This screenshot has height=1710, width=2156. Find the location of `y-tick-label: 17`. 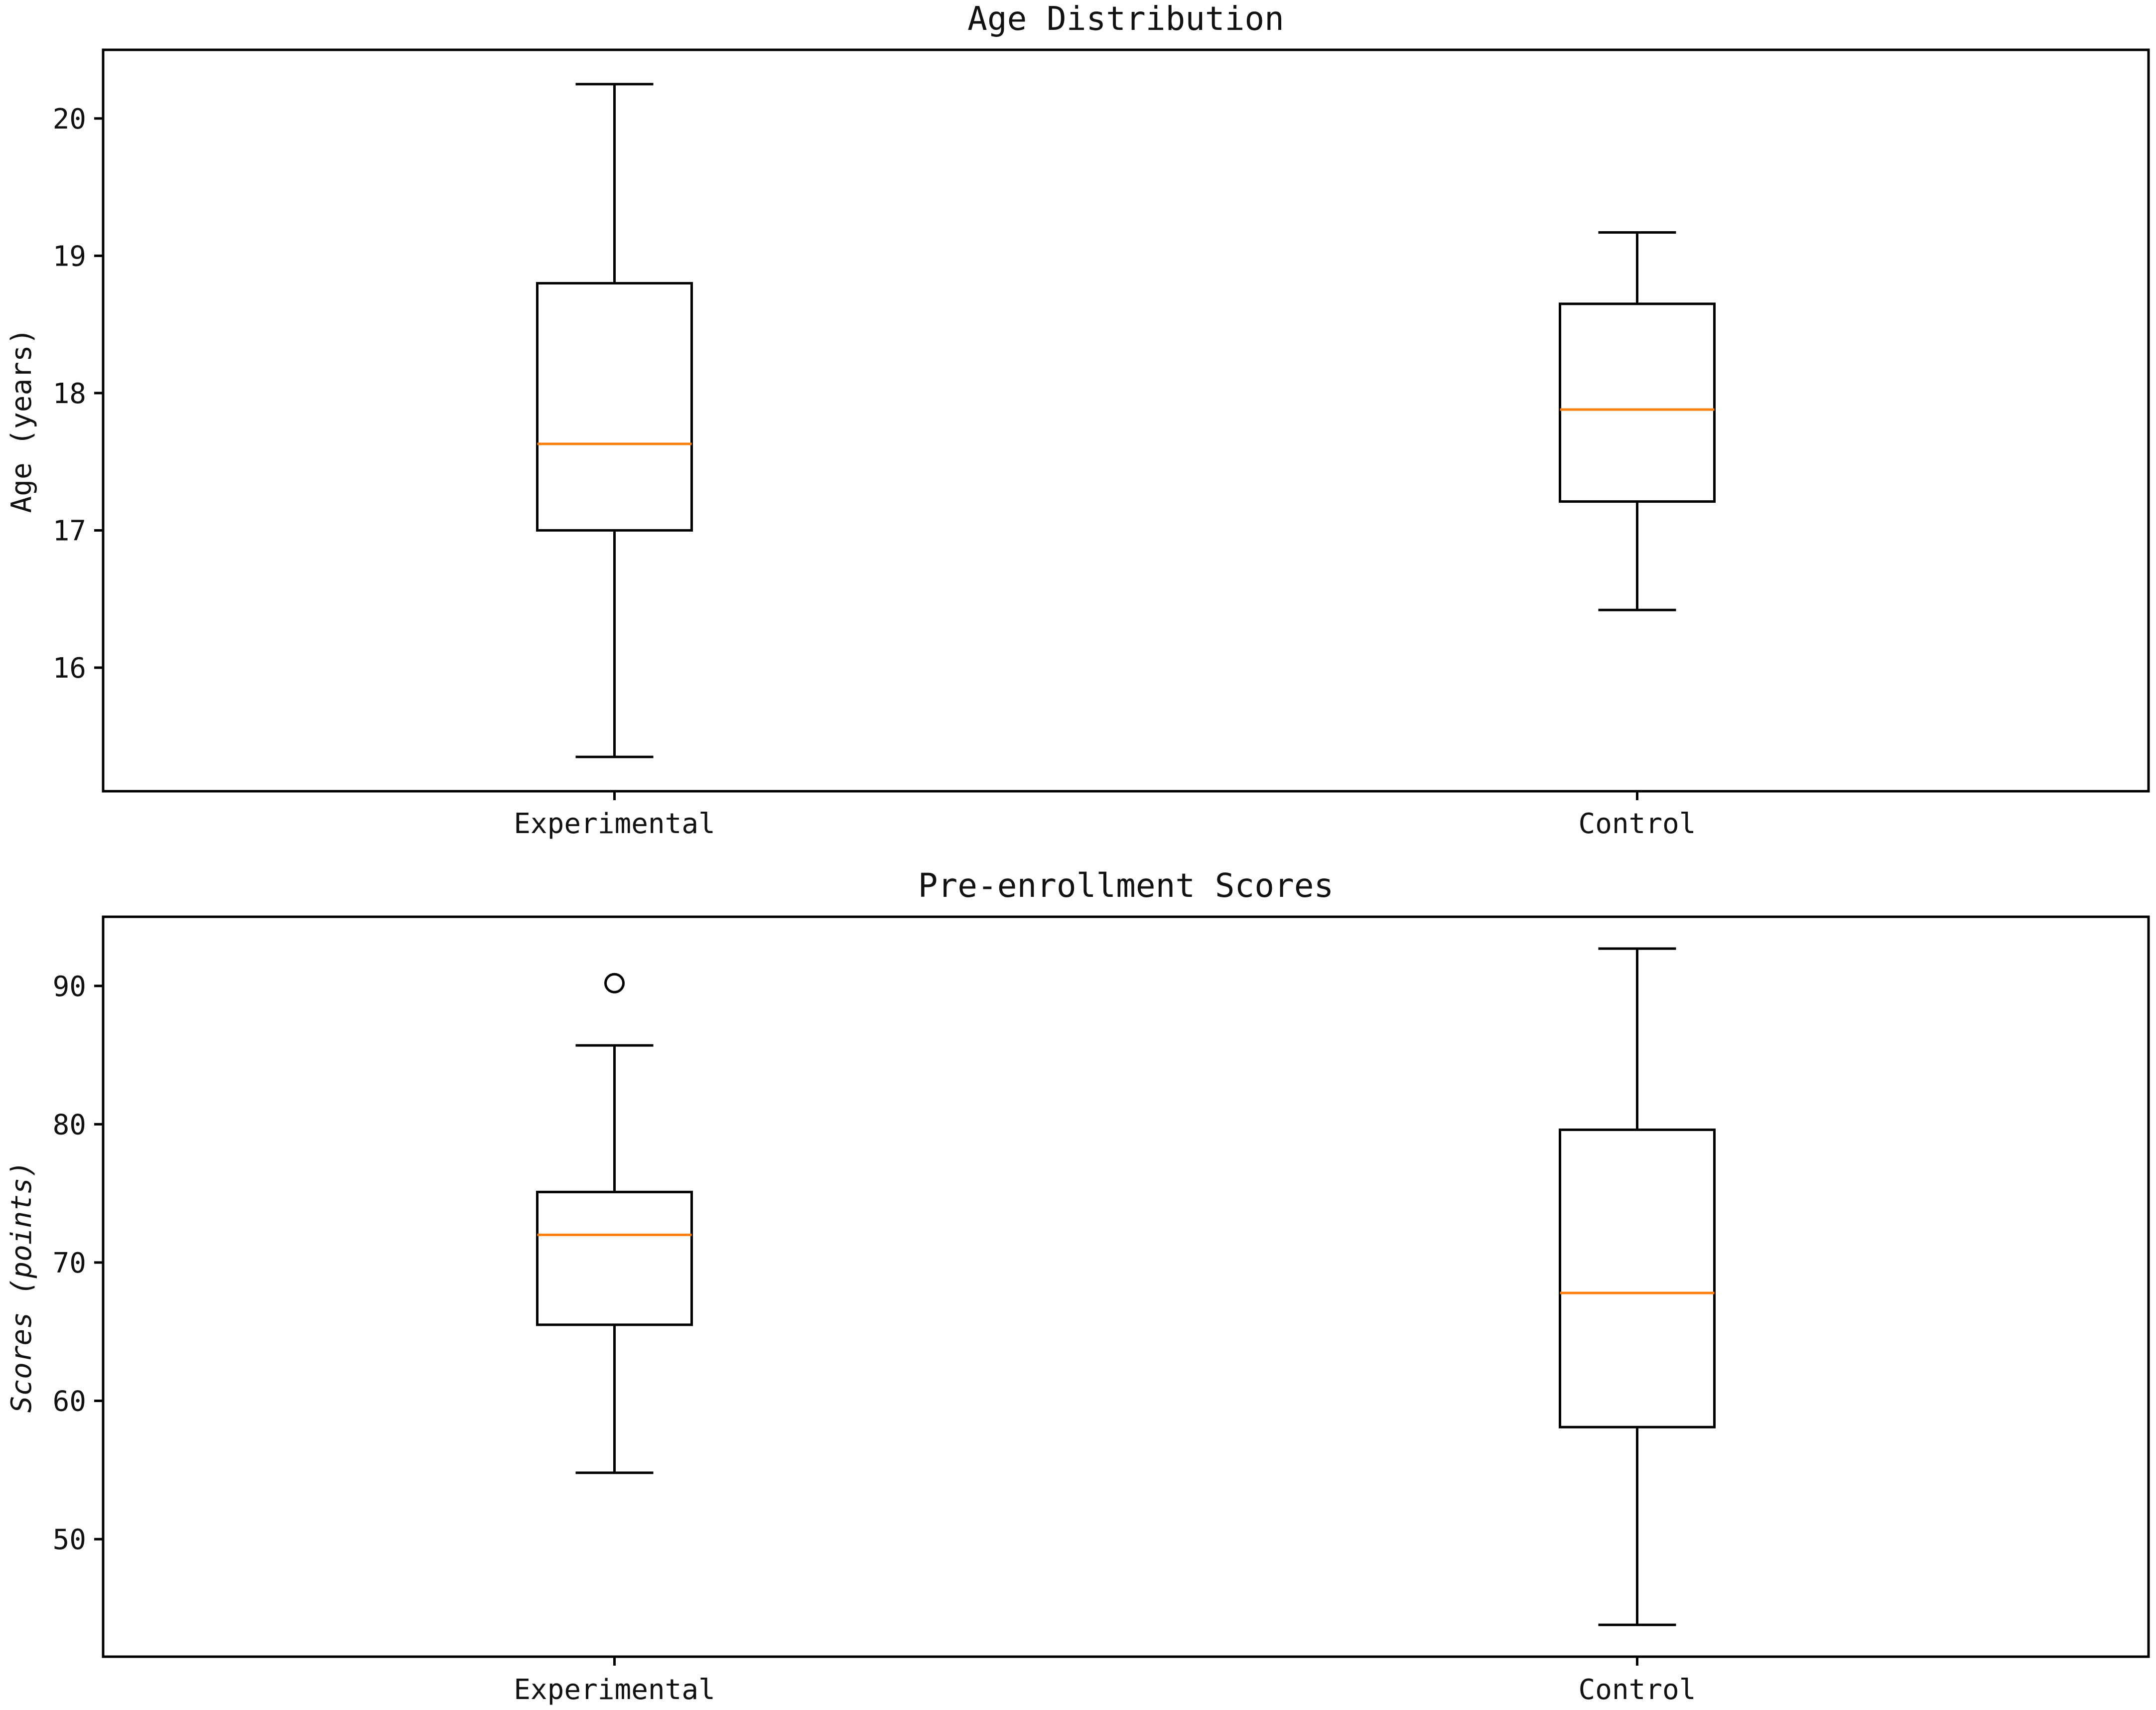

y-tick-label: 17 is located at coordinates (69, 531).